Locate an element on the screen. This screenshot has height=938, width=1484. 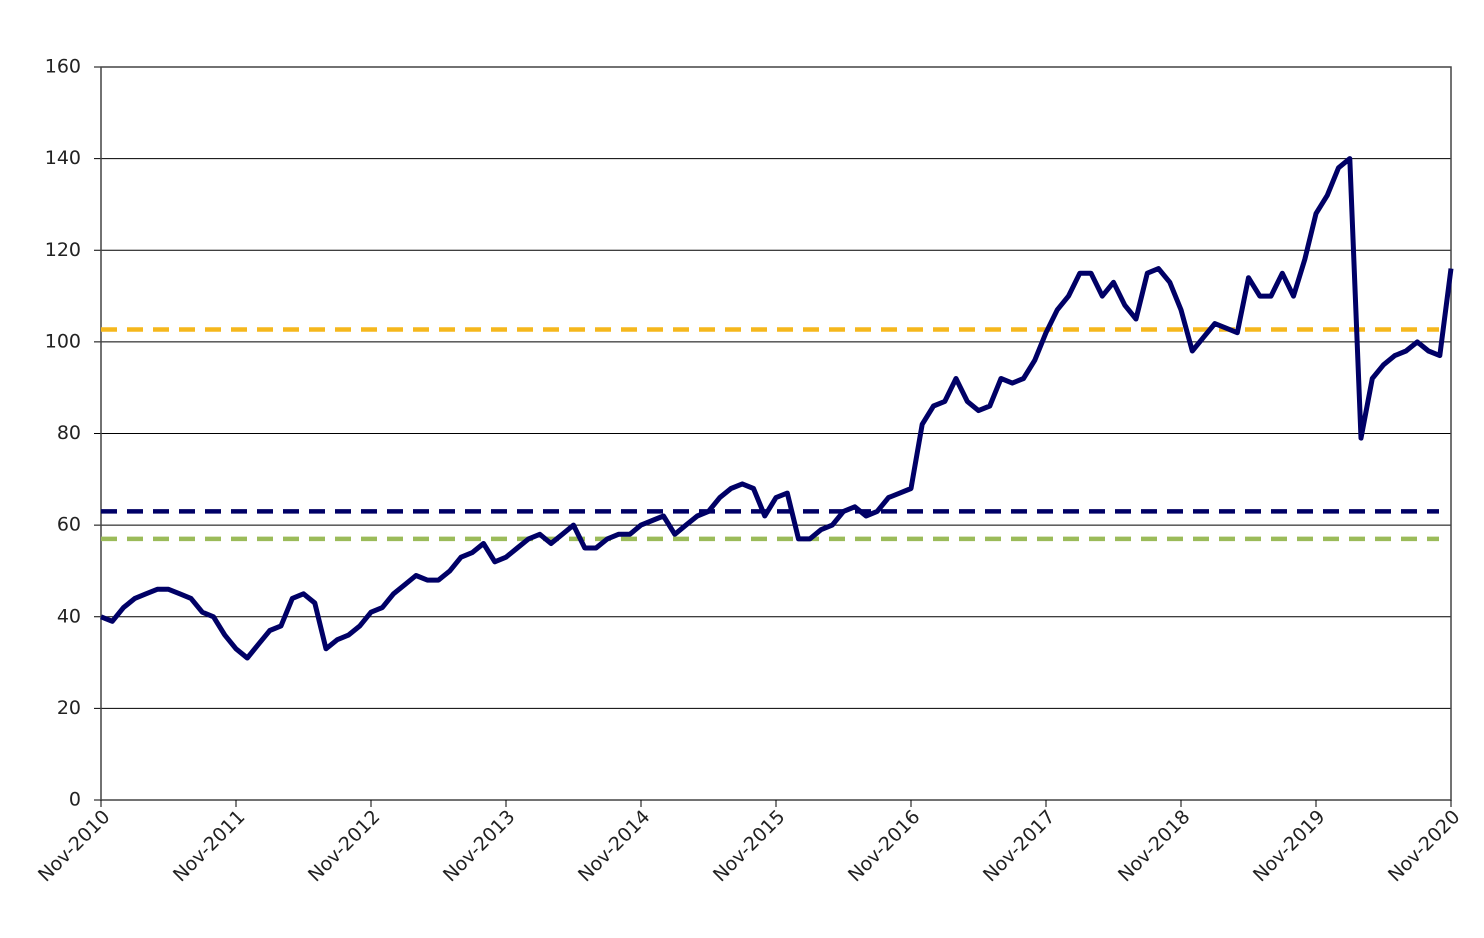
y-tick-label: 80 is located at coordinates (69, 433).